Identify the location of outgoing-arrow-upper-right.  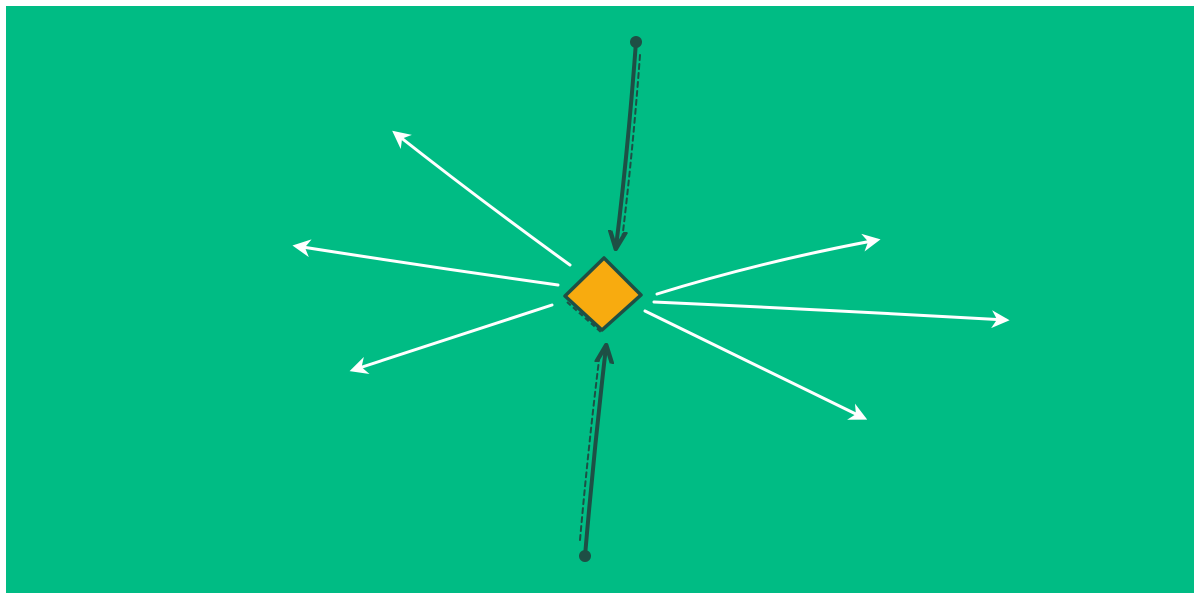
(768, 264).